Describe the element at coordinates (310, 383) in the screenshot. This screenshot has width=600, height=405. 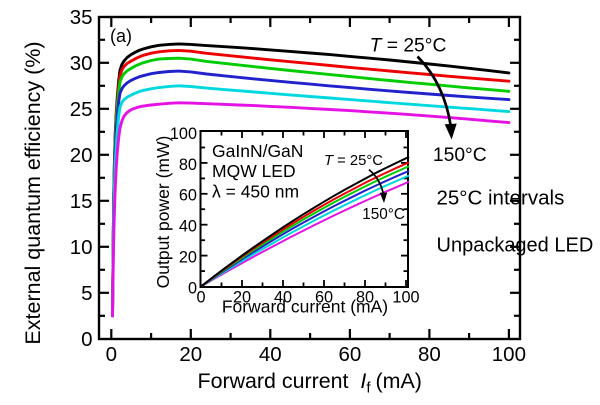
I see `svg-text:Forward current If(mA): Forward current If (mA)` at that location.